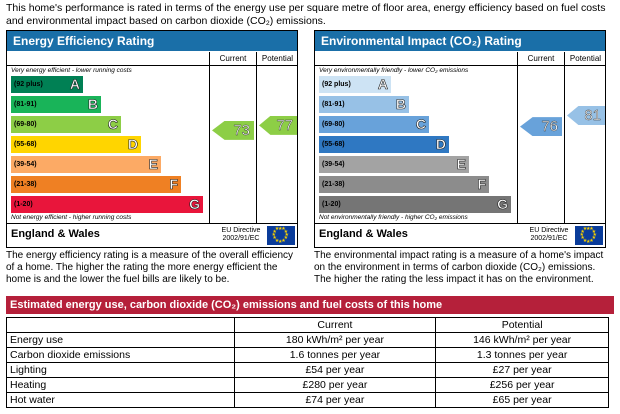 The width and height of the screenshot is (620, 414). Describe the element at coordinates (335, 355) in the screenshot. I see `cost-current-cell: 1.6 tonnes per year` at that location.